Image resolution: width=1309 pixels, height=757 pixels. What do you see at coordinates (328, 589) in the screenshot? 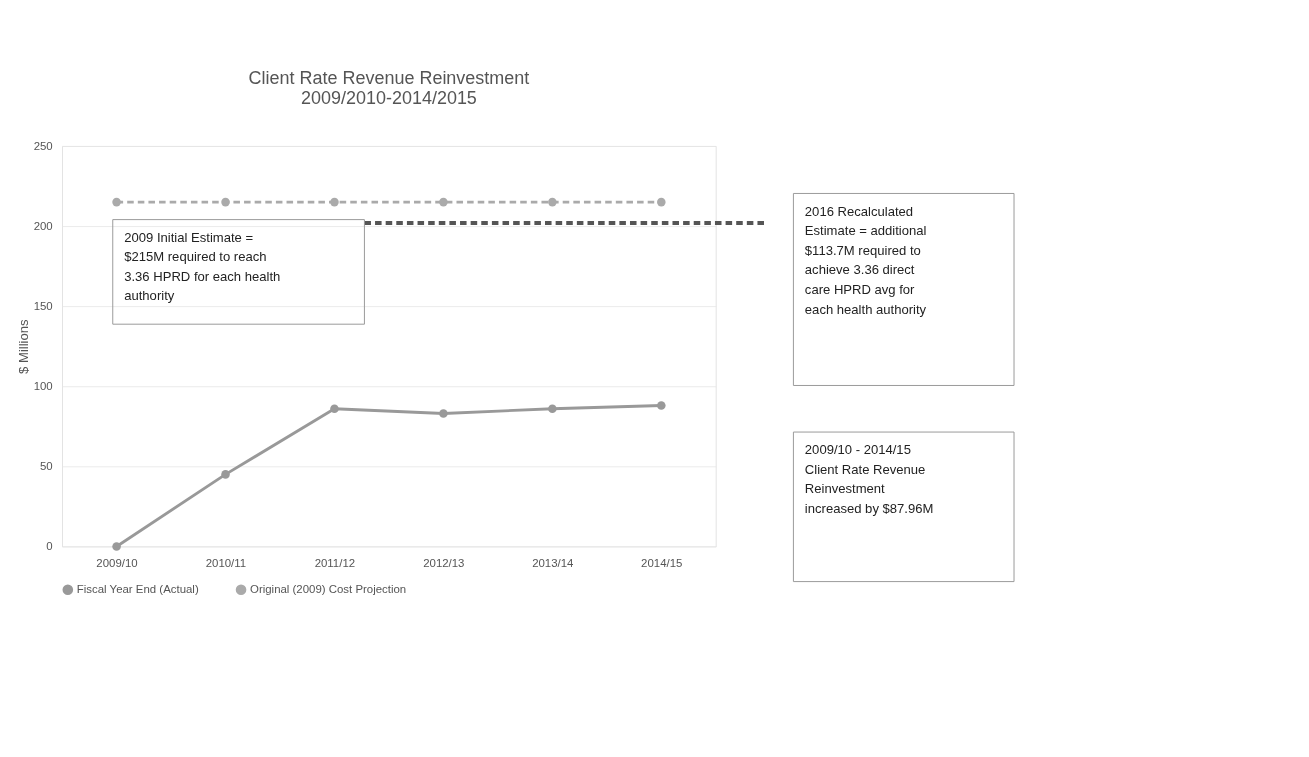
I see `legend-label: Original (2009) Cost Projection` at bounding box center [328, 589].